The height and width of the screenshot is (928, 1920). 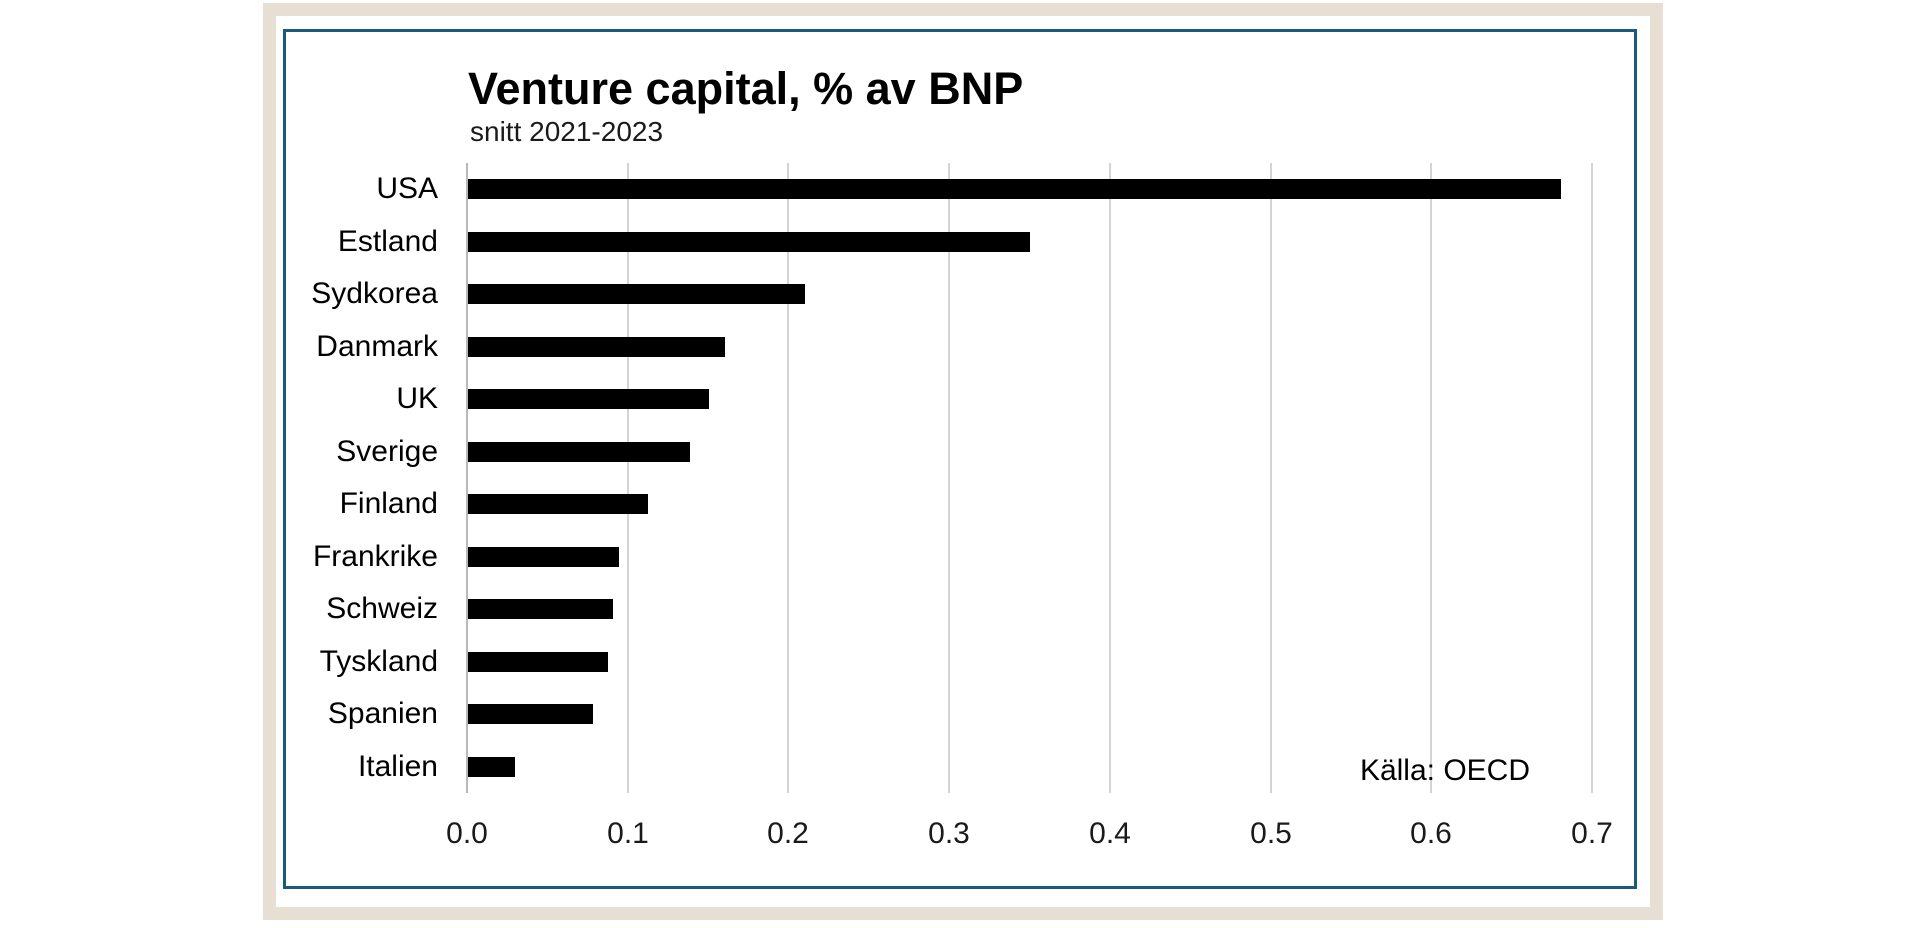 I want to click on y-axis-line, so click(x=467, y=478).